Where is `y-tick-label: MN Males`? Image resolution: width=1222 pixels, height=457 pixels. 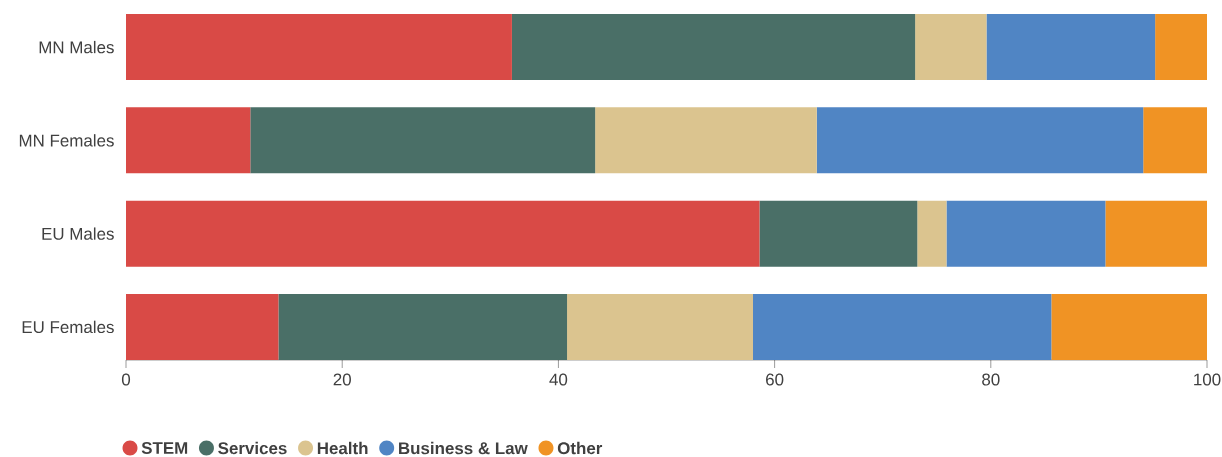 y-tick-label: MN Males is located at coordinates (76, 47).